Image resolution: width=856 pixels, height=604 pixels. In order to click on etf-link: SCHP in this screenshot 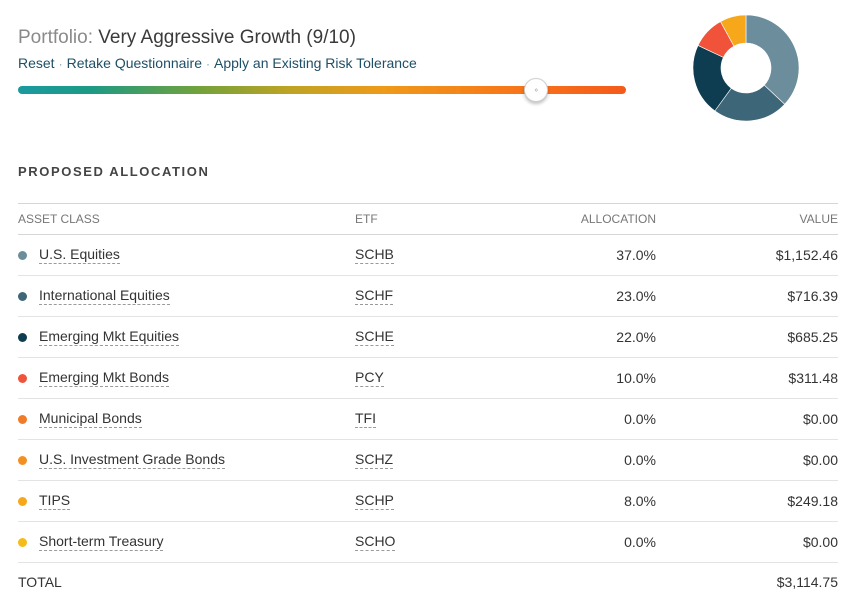, I will do `click(374, 501)`.